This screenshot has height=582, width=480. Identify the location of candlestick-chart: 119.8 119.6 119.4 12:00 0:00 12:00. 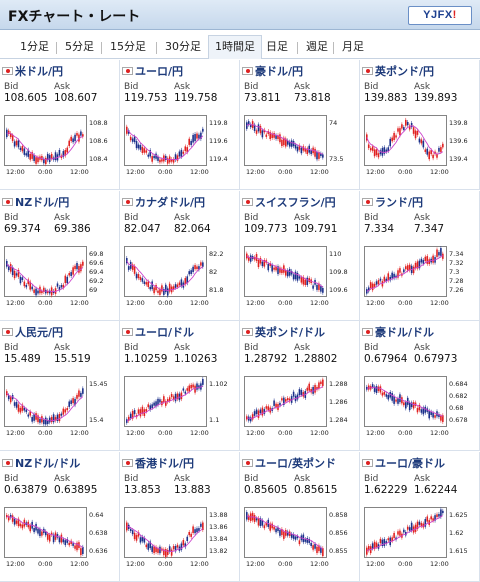
(180, 146).